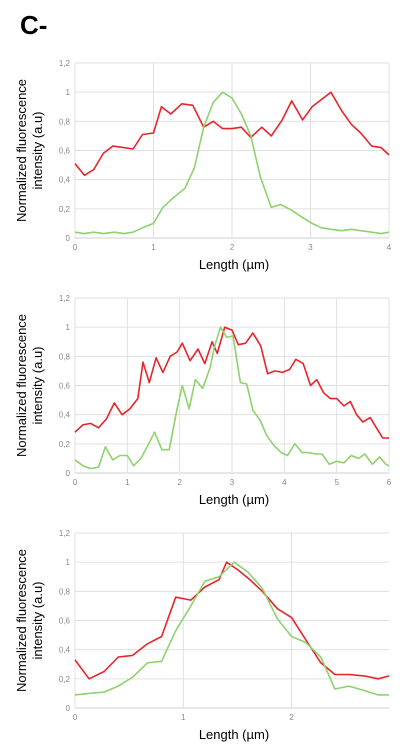 The width and height of the screenshot is (404, 750). What do you see at coordinates (34, 25) in the screenshot?
I see `panel-label: C-` at bounding box center [34, 25].